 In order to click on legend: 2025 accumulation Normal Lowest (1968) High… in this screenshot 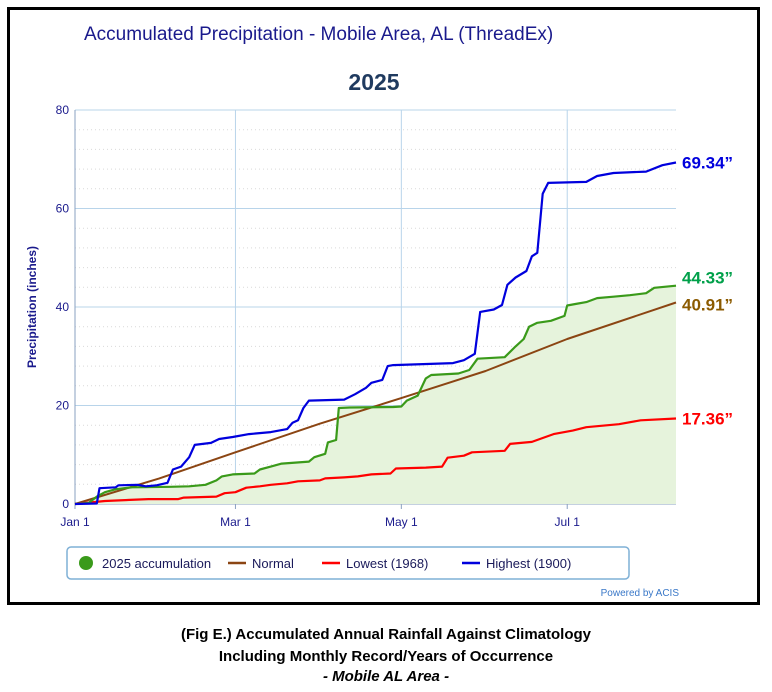, I will do `click(348, 563)`.